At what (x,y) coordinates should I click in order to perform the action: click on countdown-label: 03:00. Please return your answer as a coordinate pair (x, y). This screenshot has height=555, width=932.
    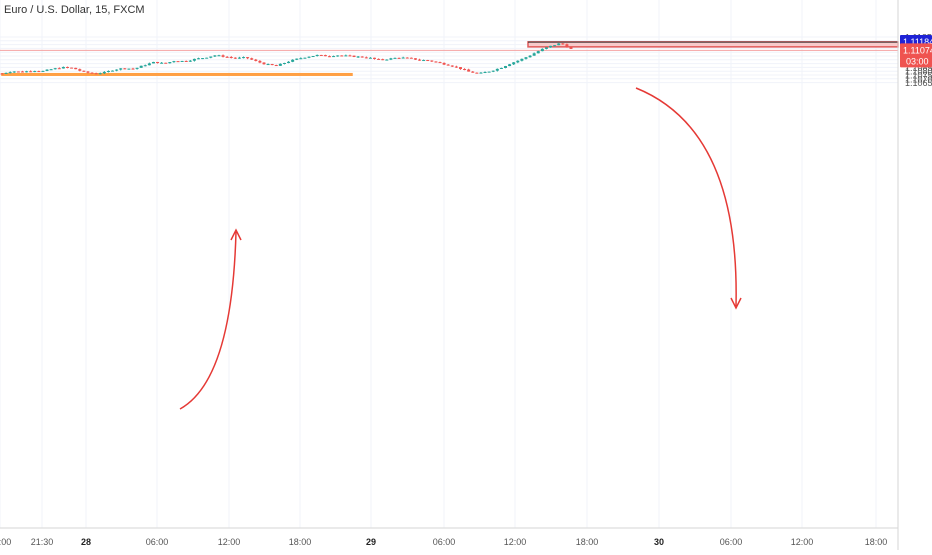
    Looking at the image, I should click on (917, 61).